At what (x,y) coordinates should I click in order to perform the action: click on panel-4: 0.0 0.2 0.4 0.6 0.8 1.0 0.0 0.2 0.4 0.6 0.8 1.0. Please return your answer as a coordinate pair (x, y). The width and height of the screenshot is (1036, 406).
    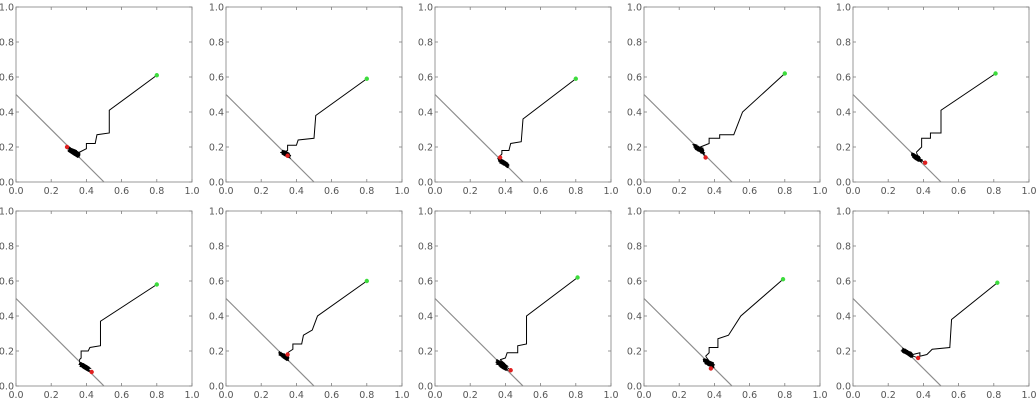
    Looking at the image, I should click on (727, 100).